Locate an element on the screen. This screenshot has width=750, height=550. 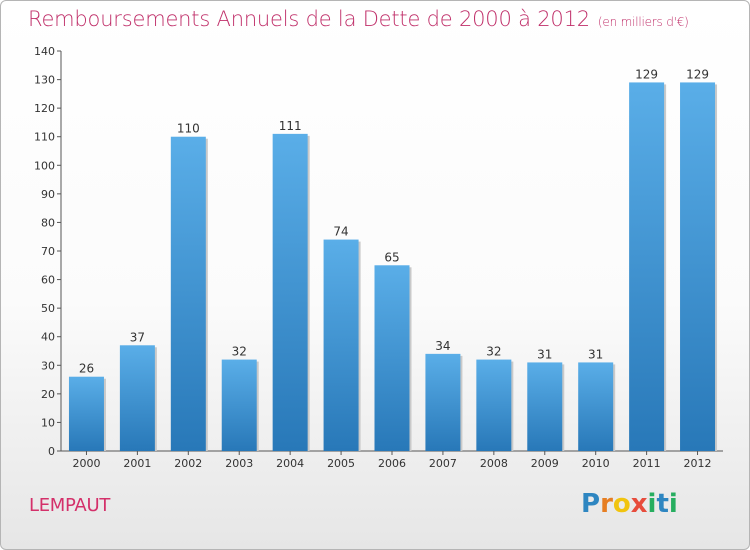
y-tick-label: 50 is located at coordinates (48, 308).